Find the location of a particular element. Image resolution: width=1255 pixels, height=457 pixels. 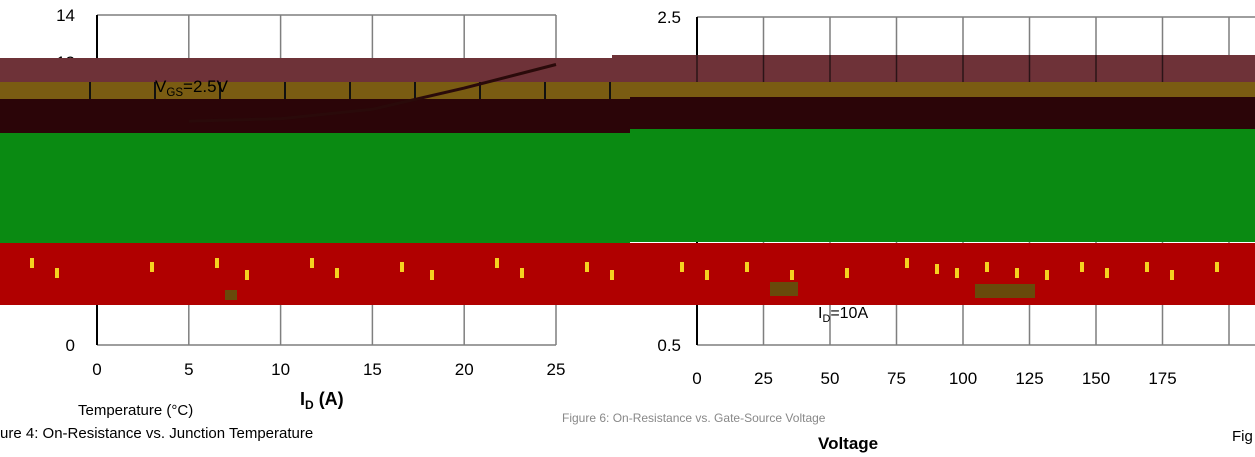

right-y-tick-label: 0.5 is located at coordinates (669, 345).